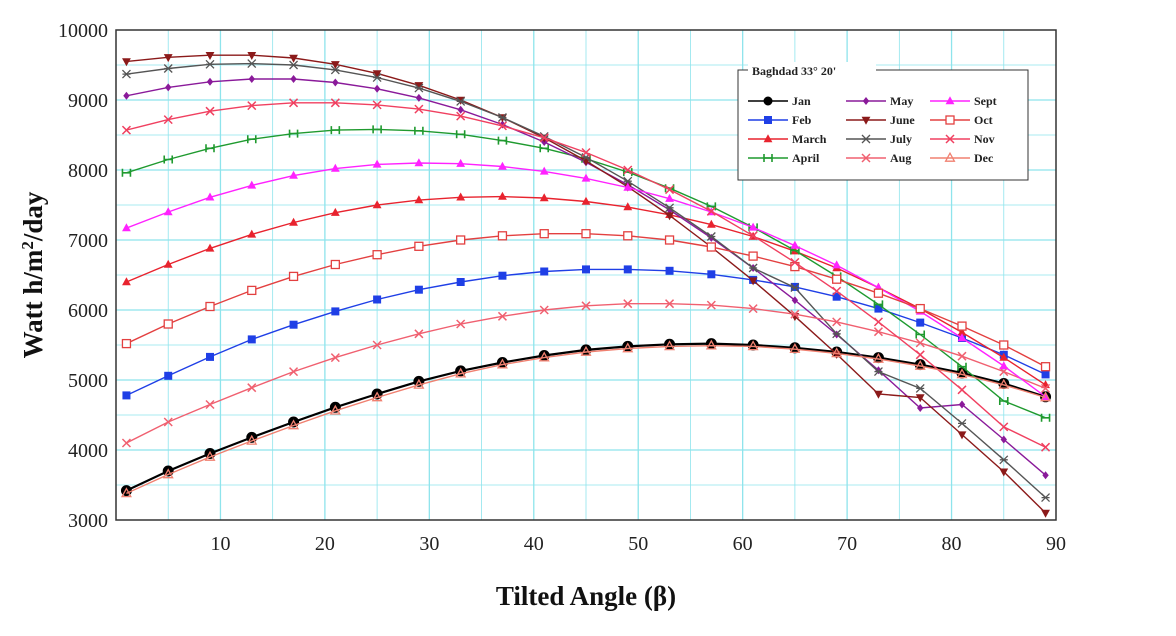  What do you see at coordinates (784, 158) in the screenshot?
I see `legend-item-april: April` at bounding box center [784, 158].